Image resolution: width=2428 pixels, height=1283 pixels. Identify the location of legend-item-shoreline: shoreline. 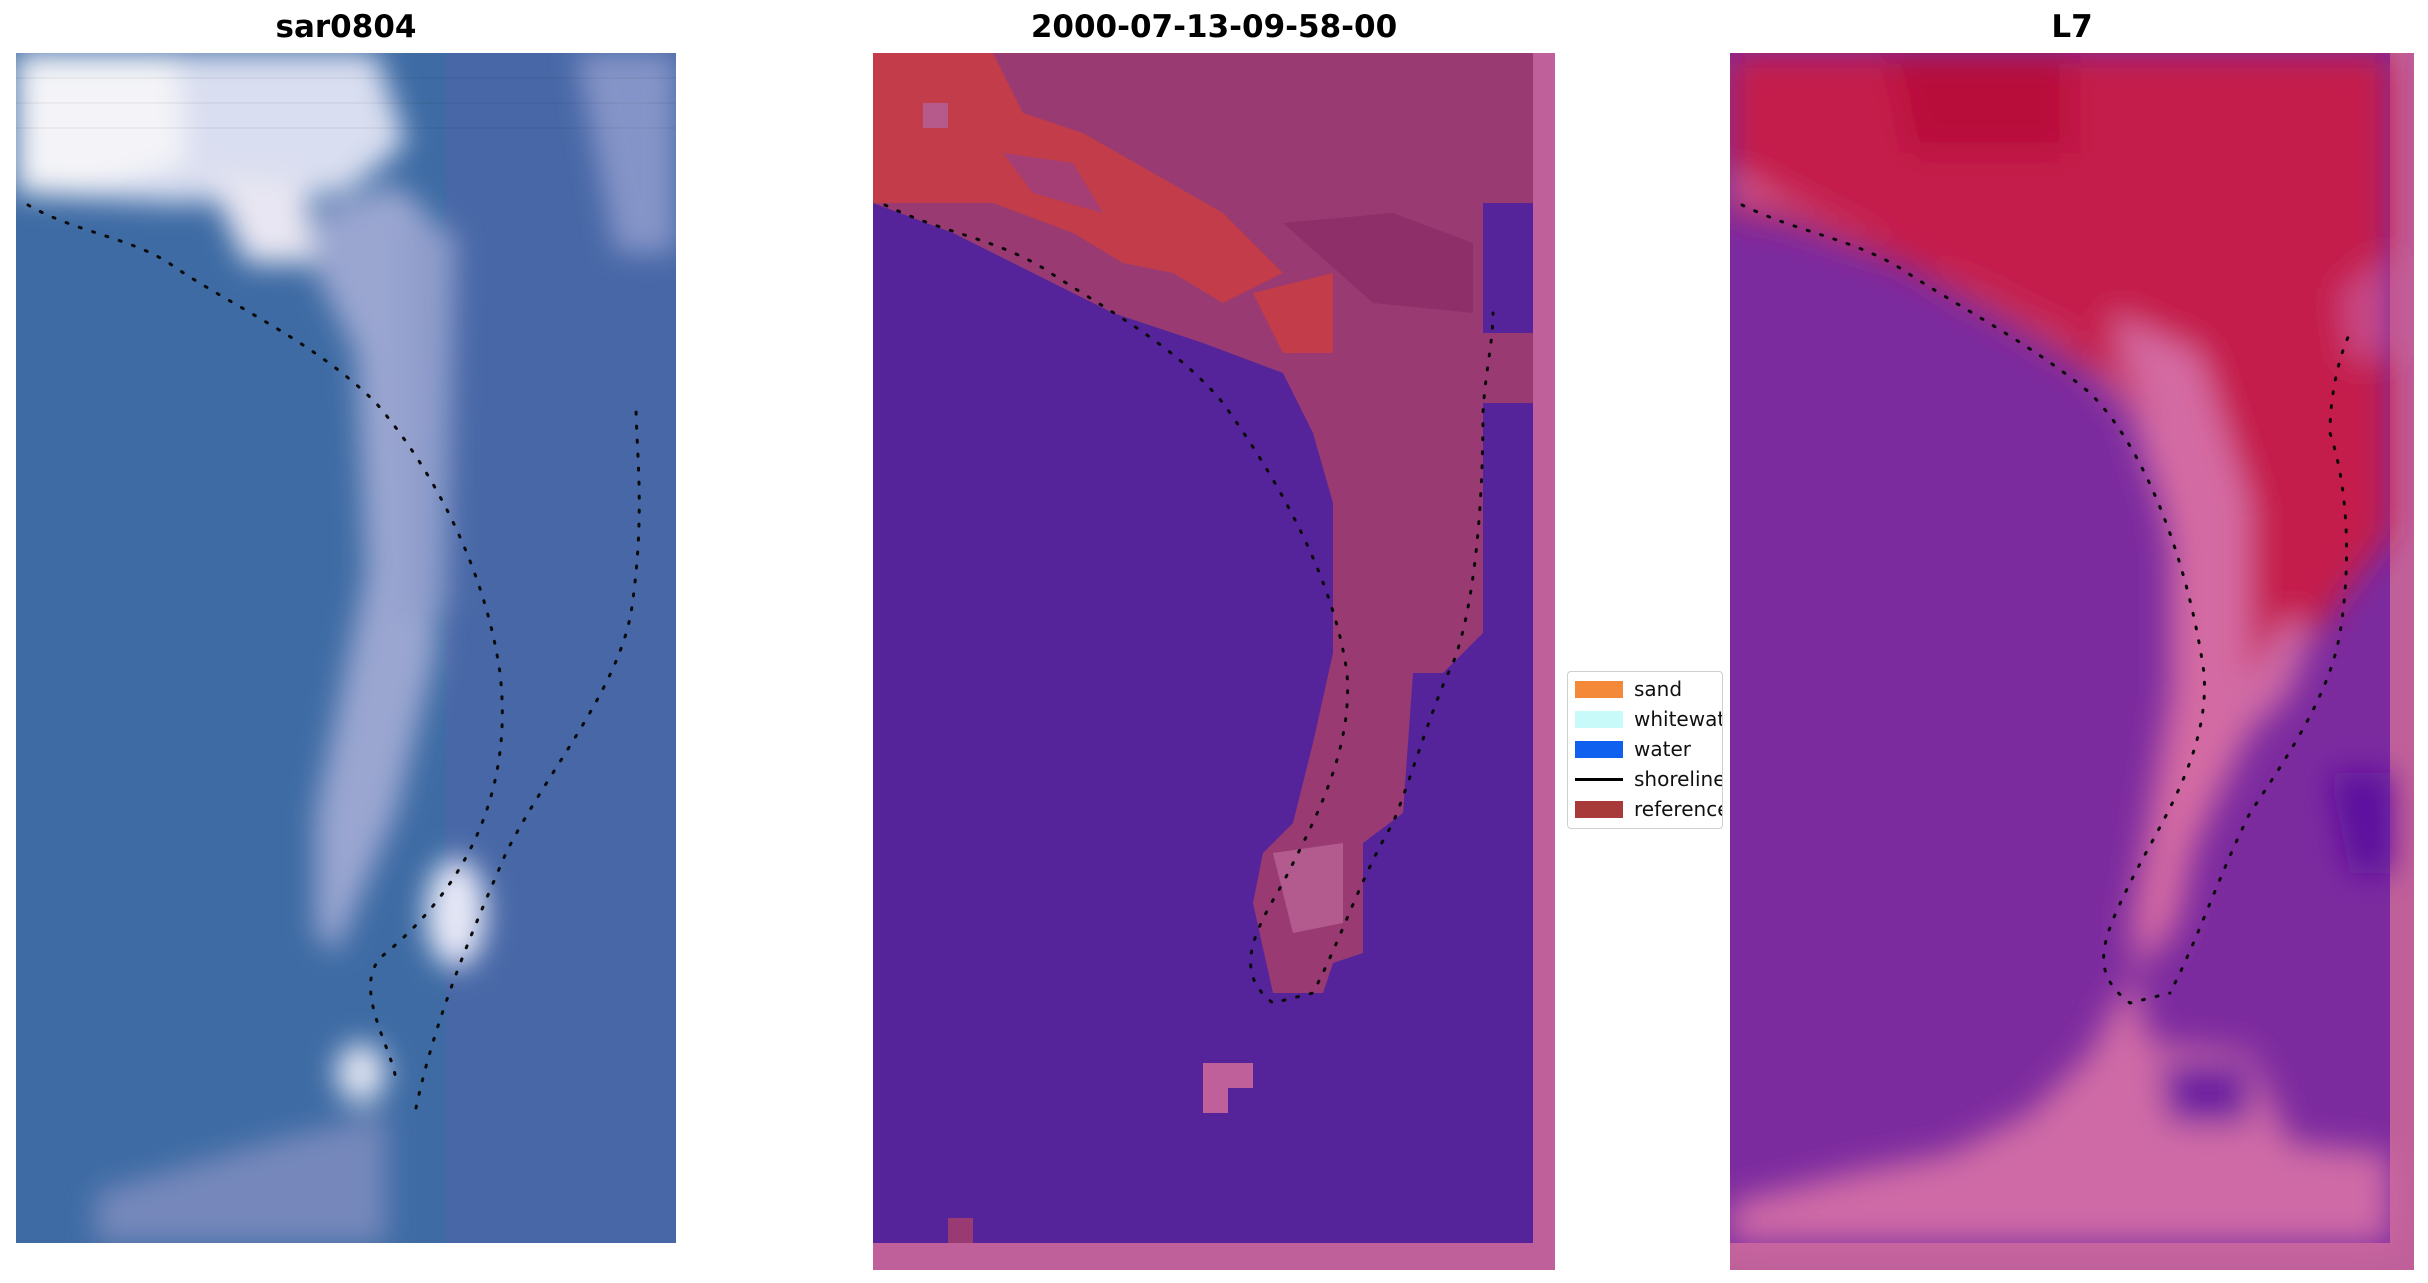
(1645, 779).